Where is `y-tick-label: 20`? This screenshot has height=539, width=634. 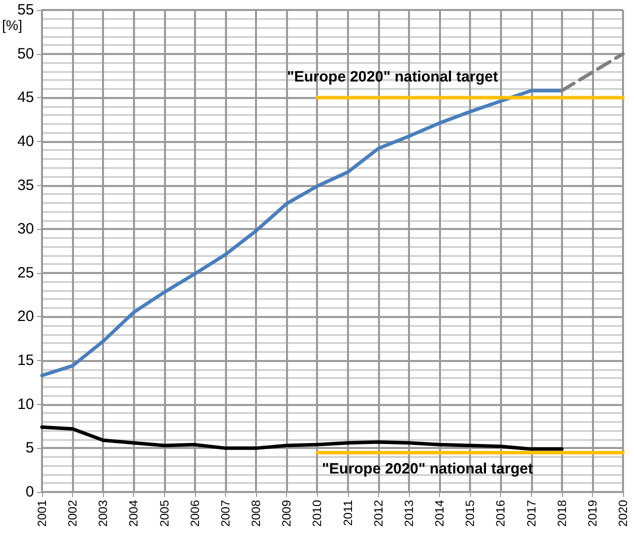
y-tick-label: 20 is located at coordinates (25, 317).